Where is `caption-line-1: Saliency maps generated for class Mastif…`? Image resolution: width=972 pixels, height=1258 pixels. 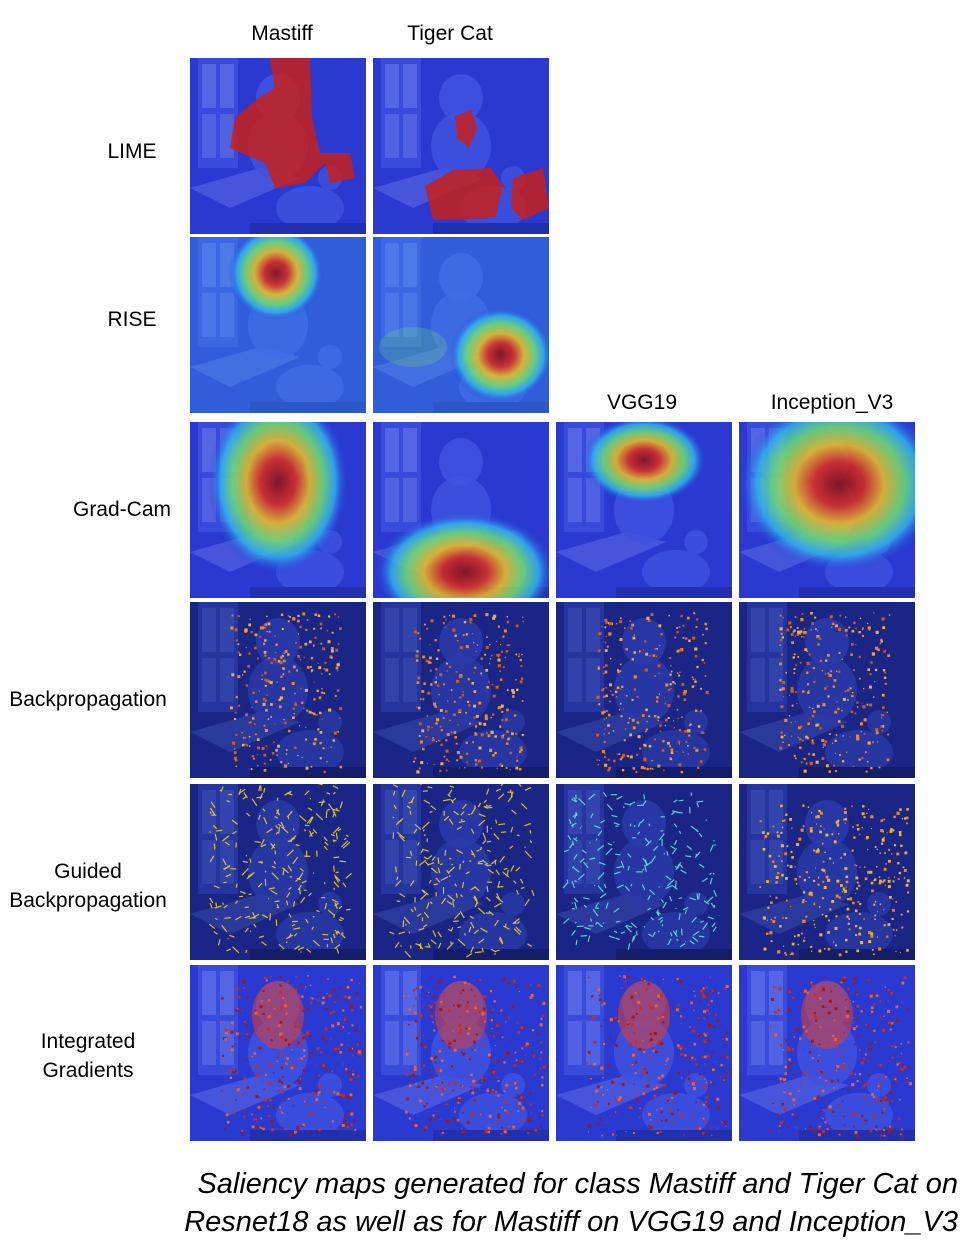
caption-line-1: Saliency maps generated for class Mastif… is located at coordinates (577, 1184).